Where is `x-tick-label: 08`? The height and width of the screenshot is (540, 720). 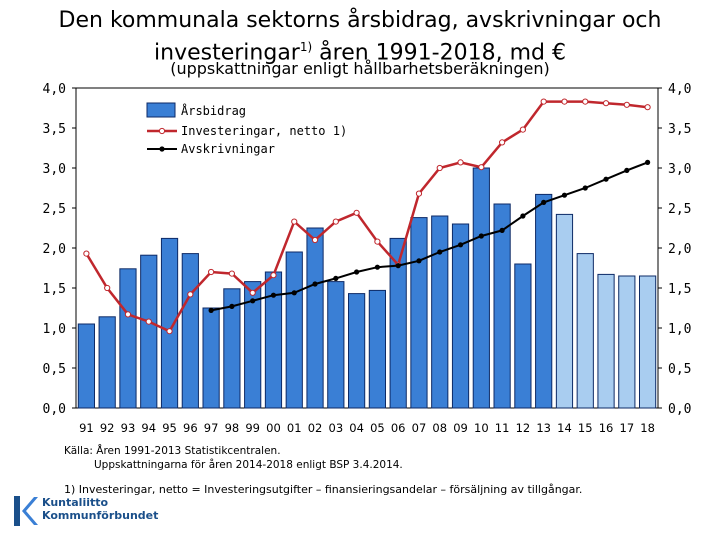
x-tick-label: 08 is located at coordinates (439, 428).